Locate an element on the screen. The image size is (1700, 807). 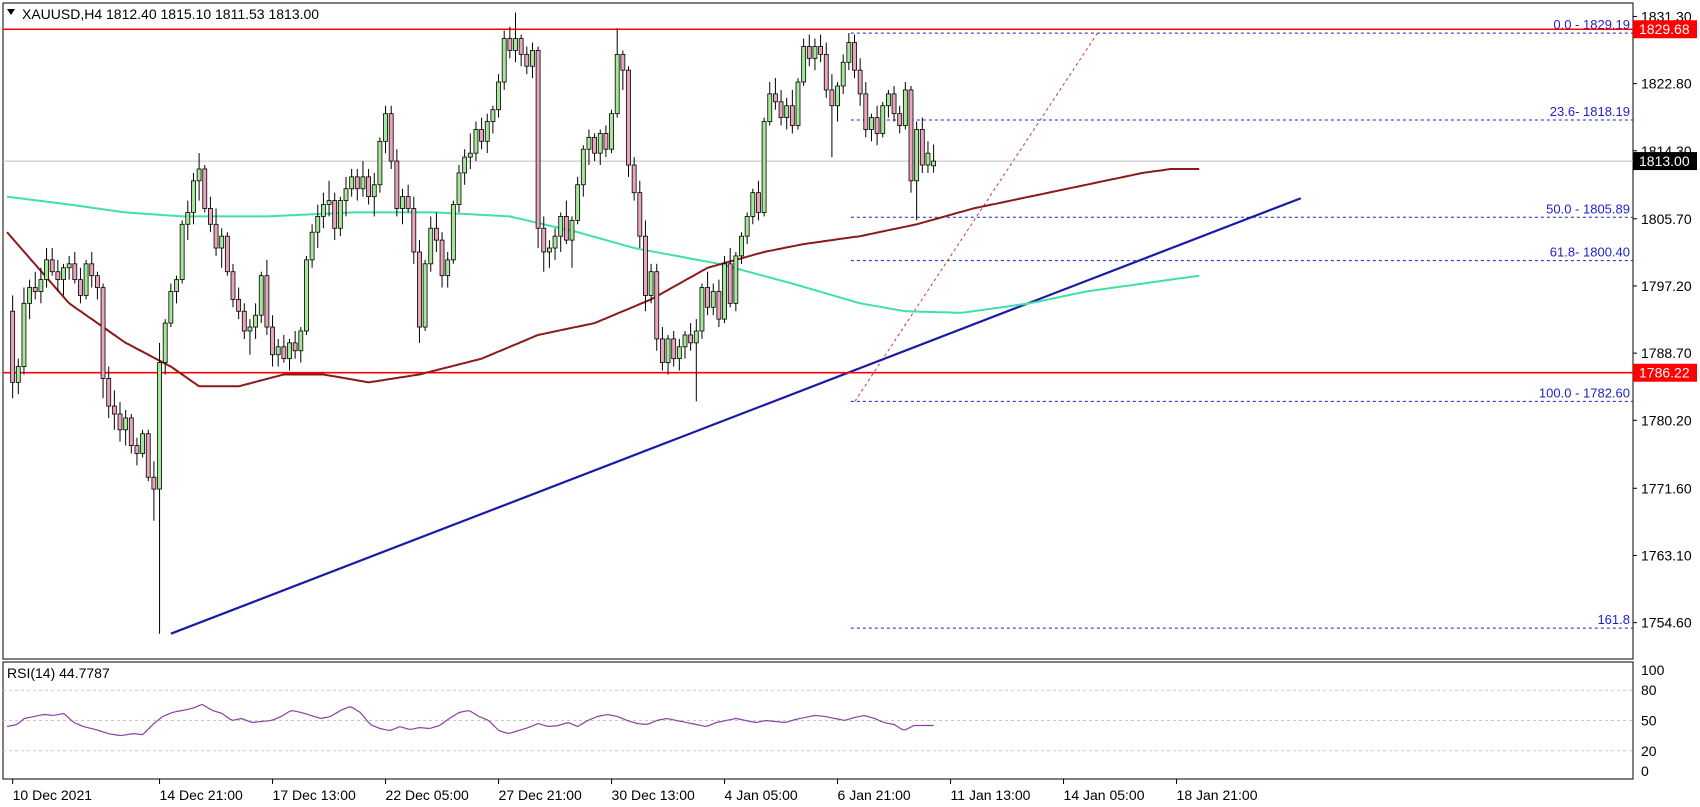
level-price-box-label: 1829.68 is located at coordinates (1664, 29).